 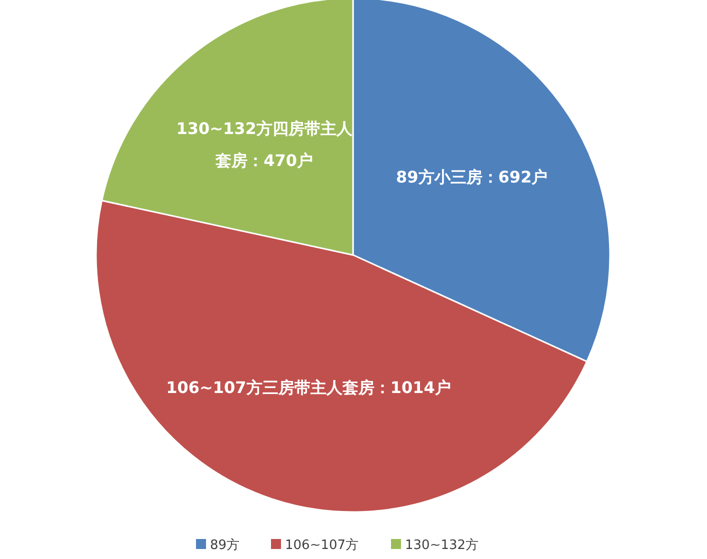 I want to click on data-label: 130~132方四房带主人套房：470户, so click(x=265, y=144).